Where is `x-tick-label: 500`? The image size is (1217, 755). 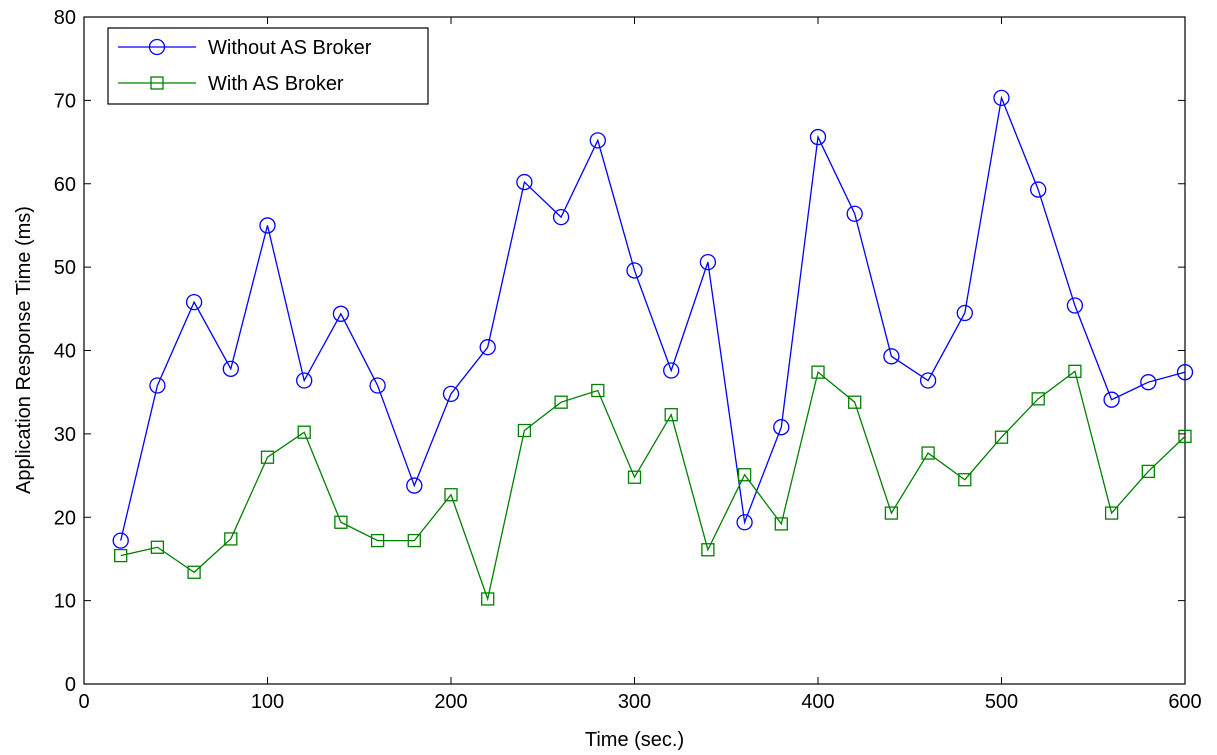 x-tick-label: 500 is located at coordinates (1001, 702).